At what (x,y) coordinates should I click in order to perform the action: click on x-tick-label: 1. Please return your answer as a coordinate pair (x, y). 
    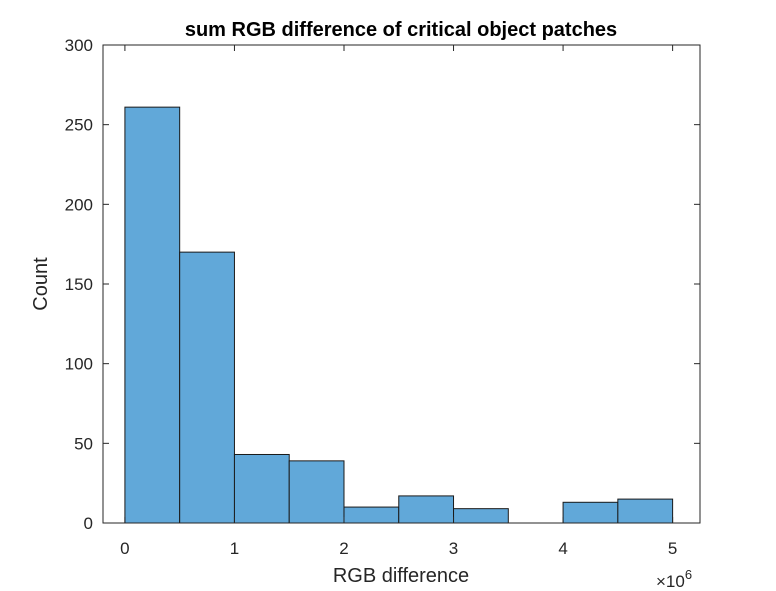
    Looking at the image, I should click on (234, 548).